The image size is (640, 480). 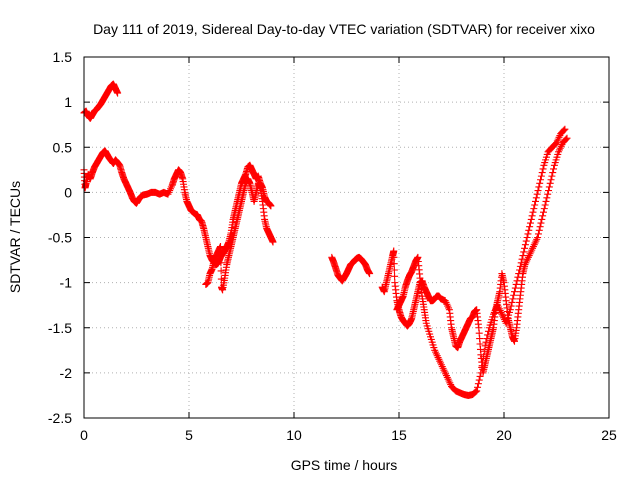 What do you see at coordinates (504, 435) in the screenshot?
I see `x-tick-label: 20` at bounding box center [504, 435].